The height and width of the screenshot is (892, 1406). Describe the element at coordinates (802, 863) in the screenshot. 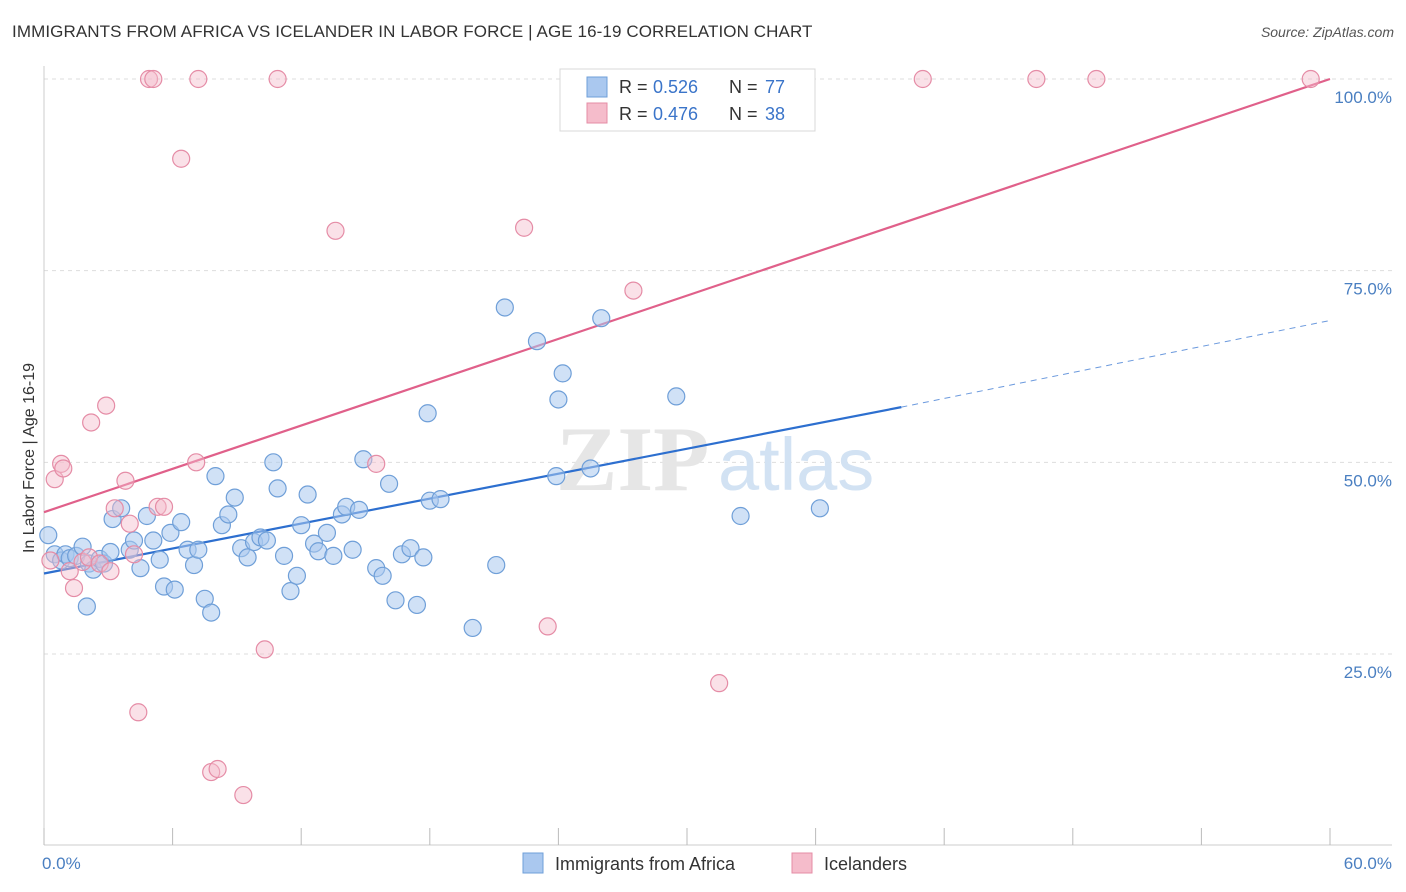

I see `bottom-legend-swatch-pink` at that location.